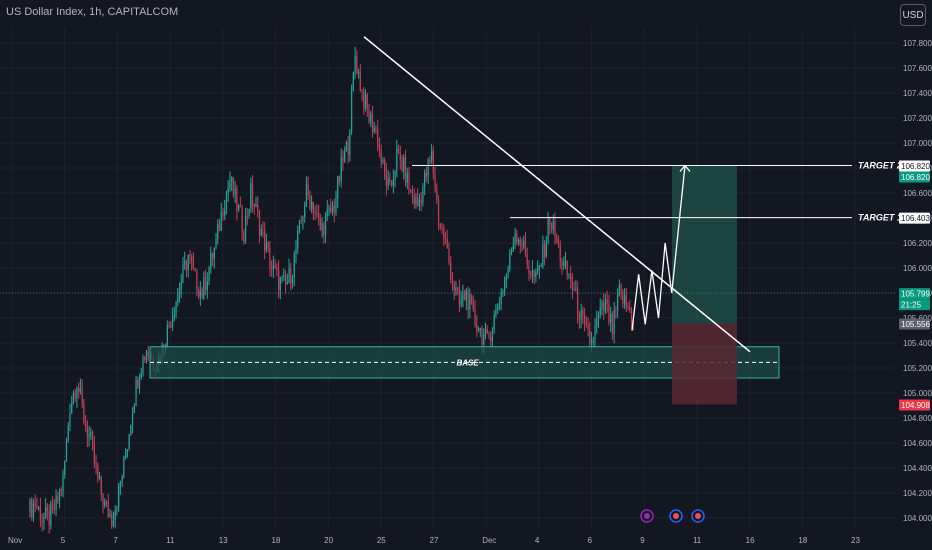  Describe the element at coordinates (468, 362) in the screenshot. I see `base-label: BASE` at that location.